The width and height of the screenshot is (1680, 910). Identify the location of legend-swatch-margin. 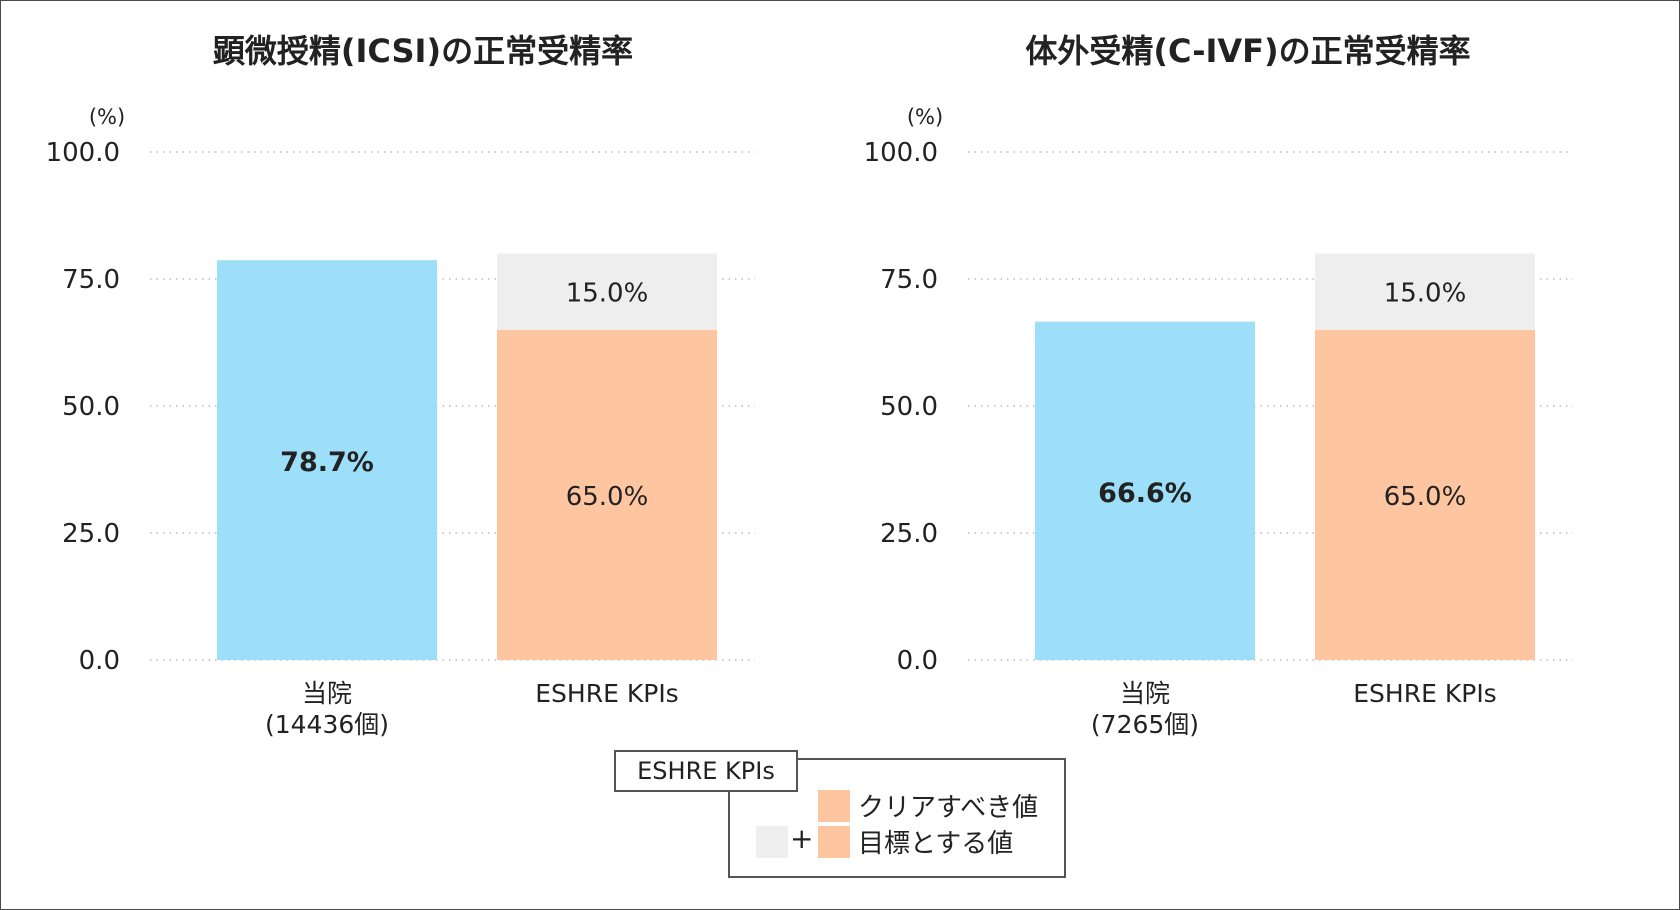
(772, 842).